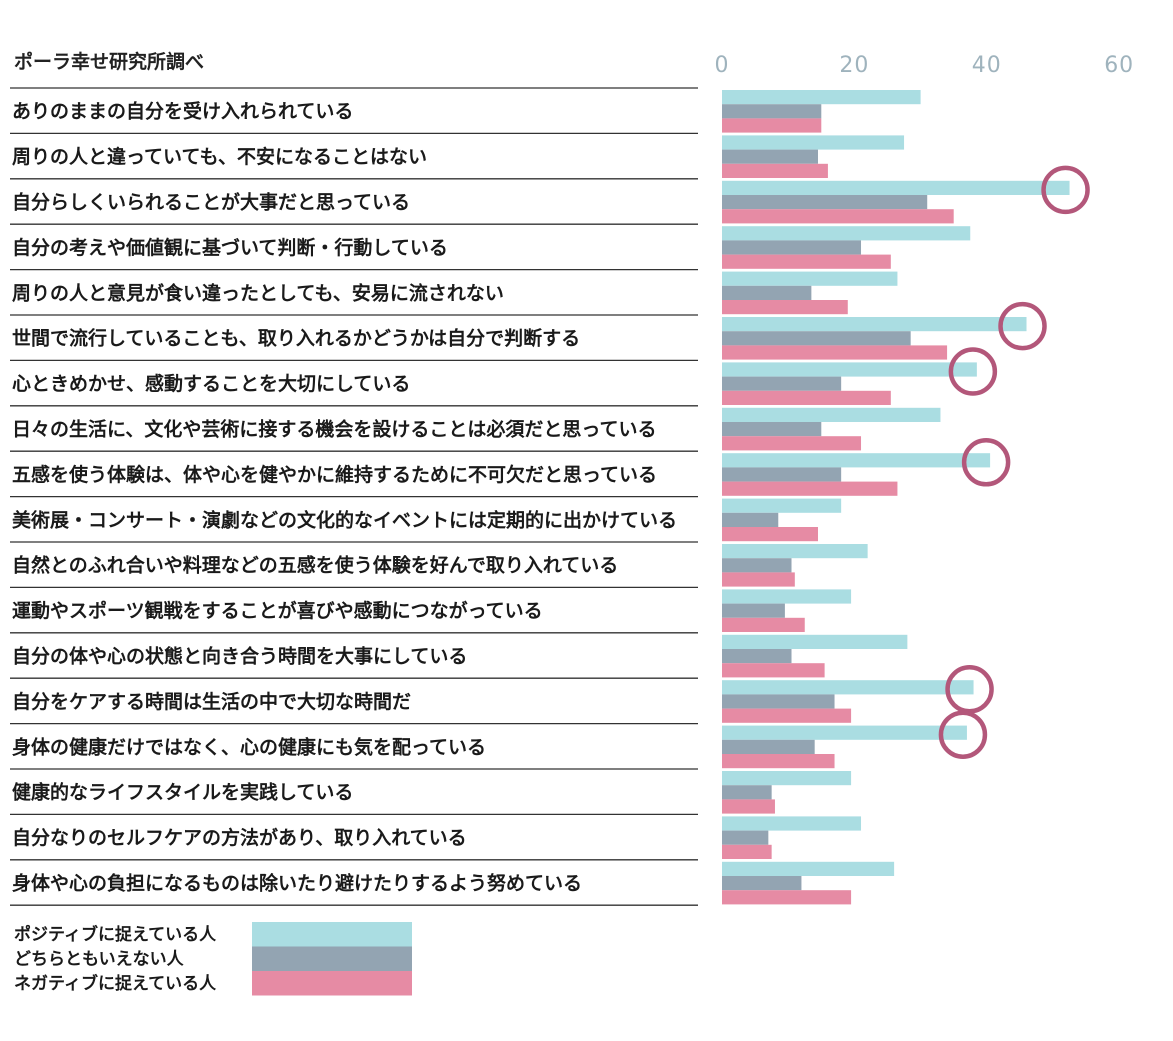 The image size is (1173, 1041). What do you see at coordinates (211, 383) in the screenshot?
I see `category-label: 心ときめかせ、感動することを大切にしている` at bounding box center [211, 383].